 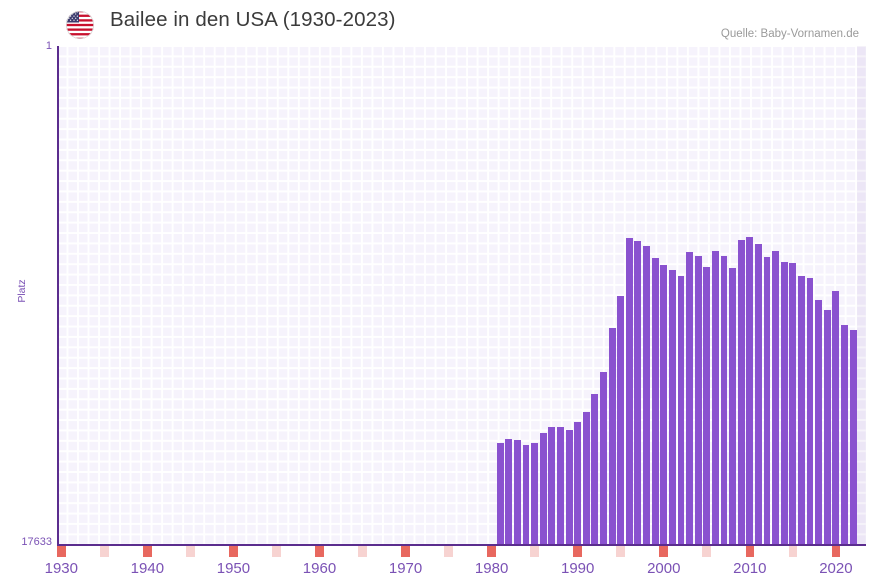 What do you see at coordinates (810, 411) in the screenshot?
I see `bar-2017` at bounding box center [810, 411].